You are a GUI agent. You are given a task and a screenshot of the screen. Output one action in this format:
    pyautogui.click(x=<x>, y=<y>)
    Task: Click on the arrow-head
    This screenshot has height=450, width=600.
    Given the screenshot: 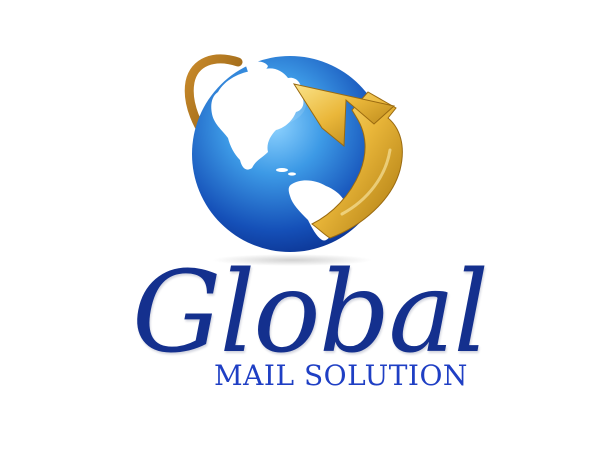 What is the action you would take?
    pyautogui.click(x=344, y=115)
    